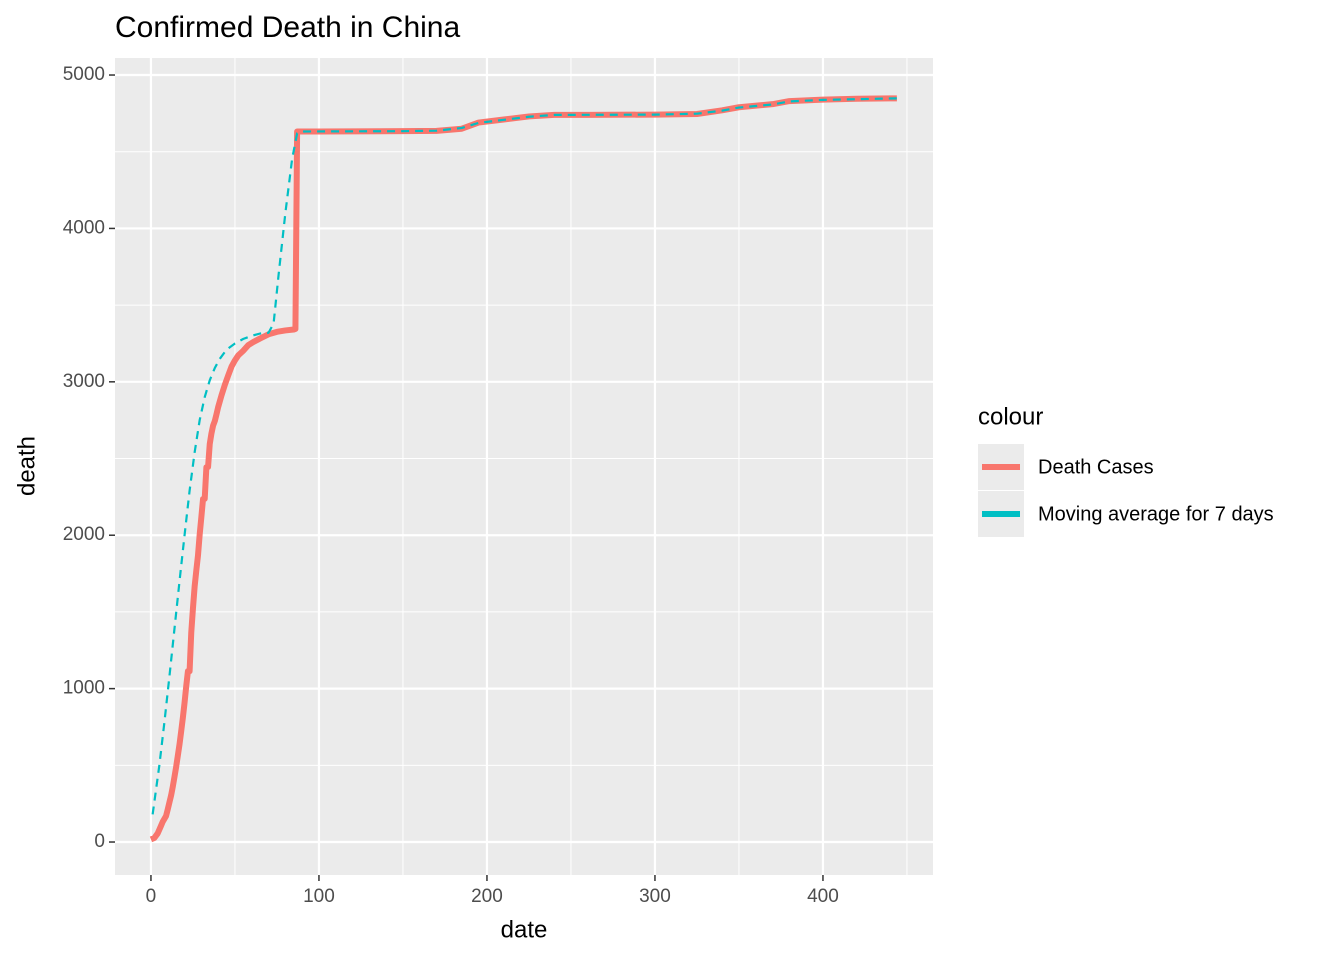 This screenshot has width=1344, height=960. What do you see at coordinates (1096, 467) in the screenshot?
I see `legend-label: Death Cases` at bounding box center [1096, 467].